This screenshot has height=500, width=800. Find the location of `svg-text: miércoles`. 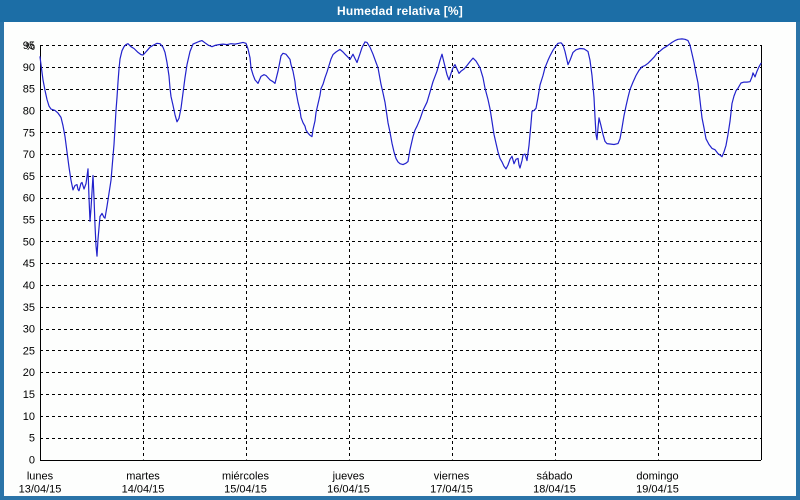

svg-text: miércoles is located at coordinates (246, 477).